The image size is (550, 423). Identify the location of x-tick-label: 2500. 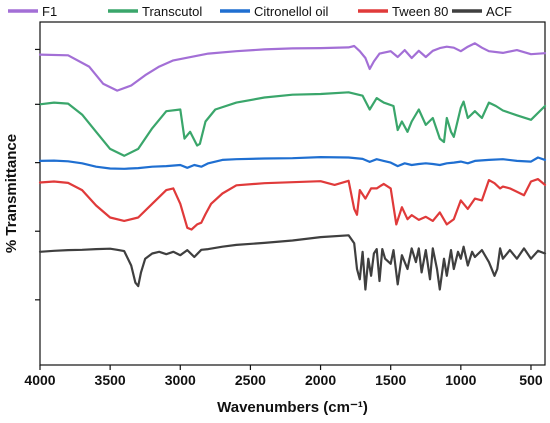
(250, 380).